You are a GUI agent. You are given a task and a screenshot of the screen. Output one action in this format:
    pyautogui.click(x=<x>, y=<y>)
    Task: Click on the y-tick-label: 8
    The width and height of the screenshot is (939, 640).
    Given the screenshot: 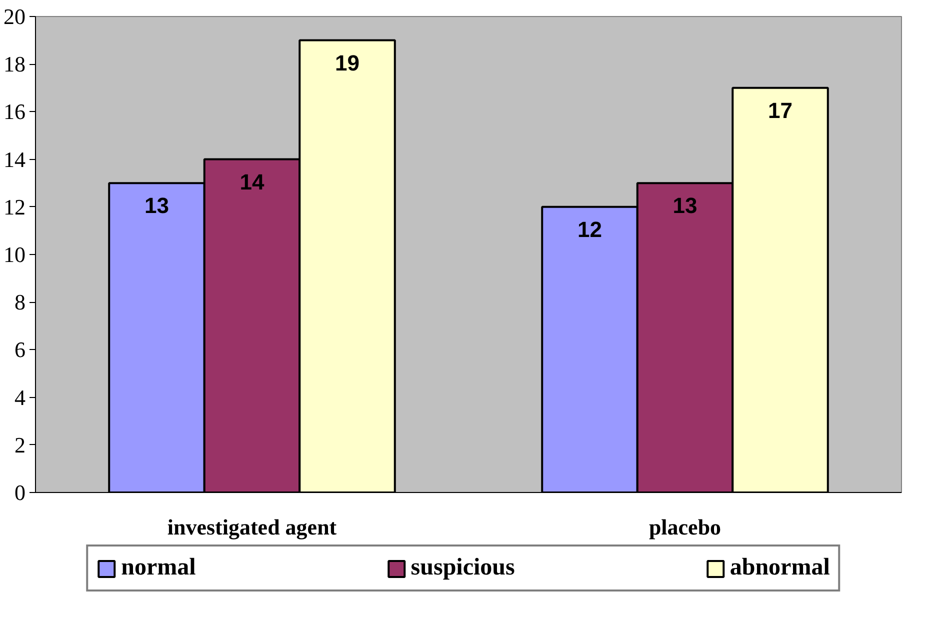 What is the action you would take?
    pyautogui.click(x=20, y=302)
    